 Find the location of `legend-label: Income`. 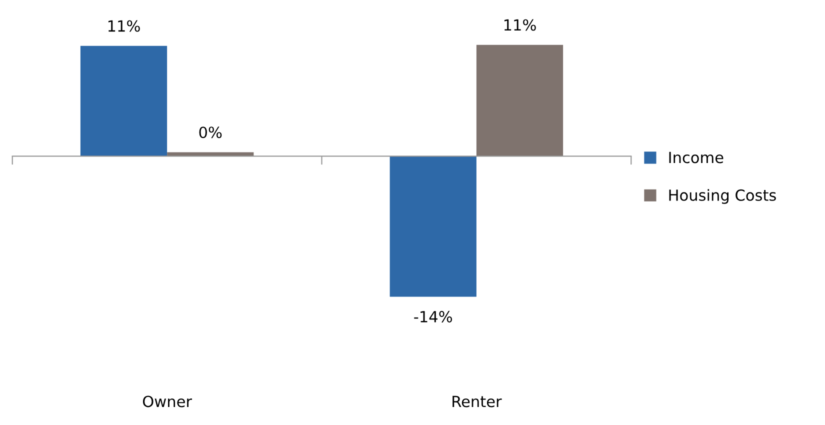

legend-label: Income is located at coordinates (696, 158).